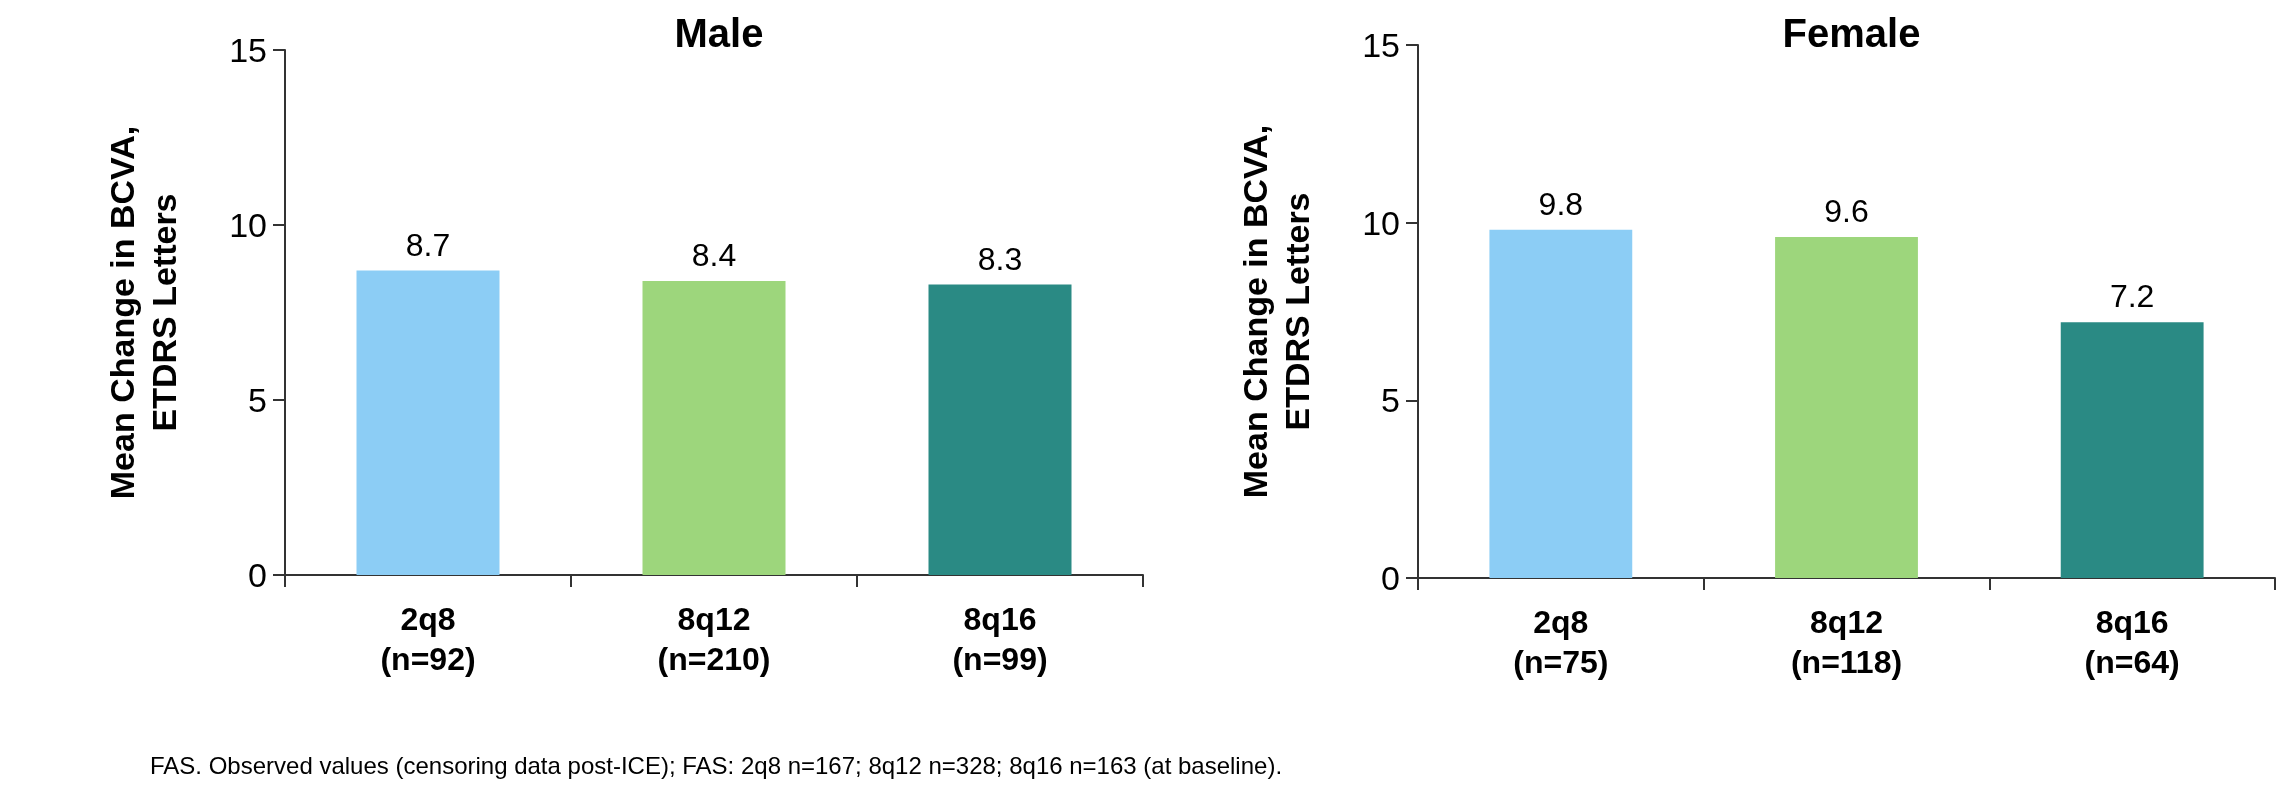 The height and width of the screenshot is (790, 2283). I want to click on x-tick-label: 2q8 (n=92), so click(428, 639).